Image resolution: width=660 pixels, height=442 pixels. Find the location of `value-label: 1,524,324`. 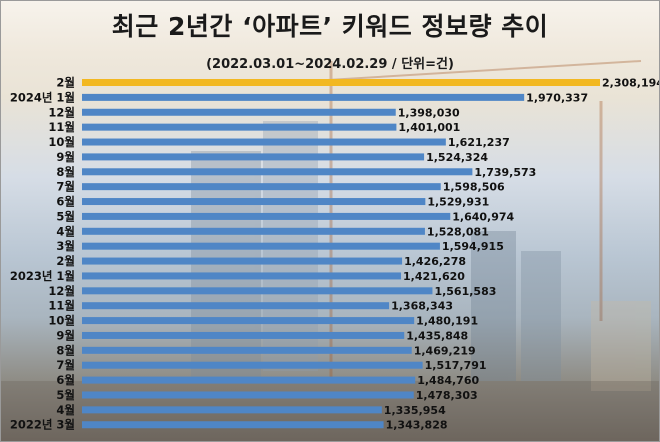

value-label: 1,524,324 is located at coordinates (457, 157).